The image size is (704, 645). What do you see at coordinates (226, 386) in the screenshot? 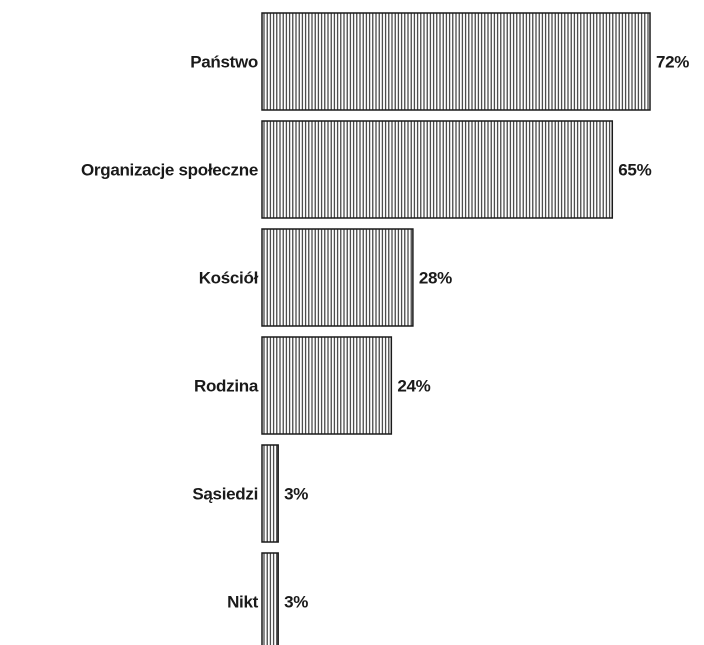
I see `category-label-3: Rodzina` at bounding box center [226, 386].